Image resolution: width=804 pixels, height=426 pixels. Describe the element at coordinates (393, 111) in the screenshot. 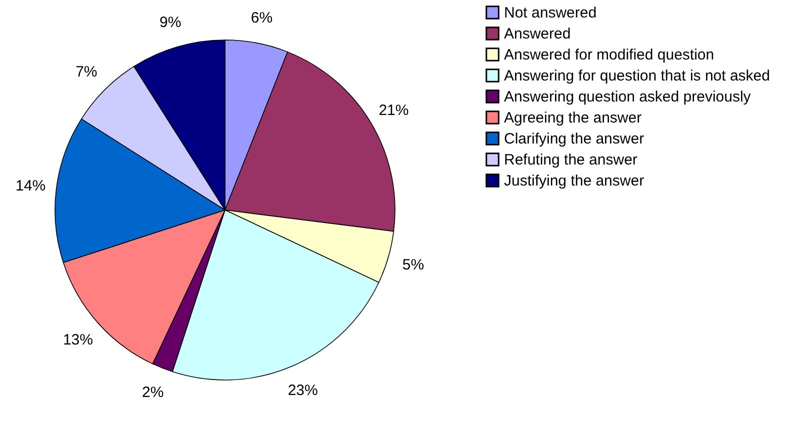

I see `data-label: 21%` at that location.